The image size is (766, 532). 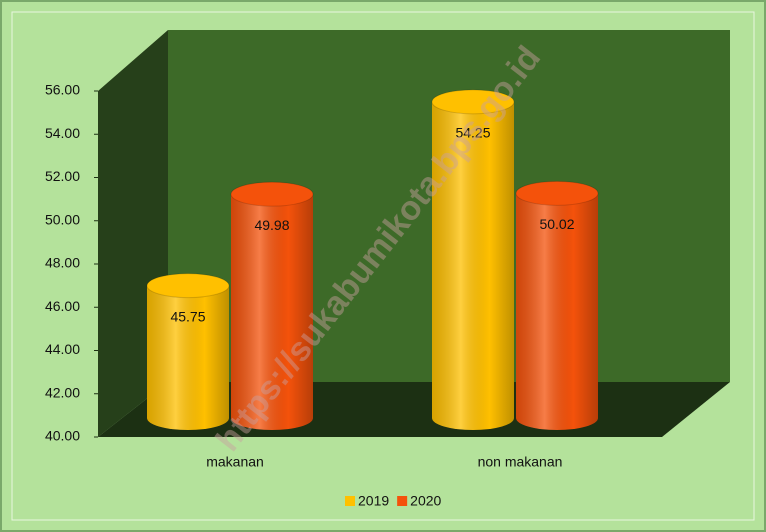 I want to click on y-tick-label: 46.00, so click(x=62, y=306).